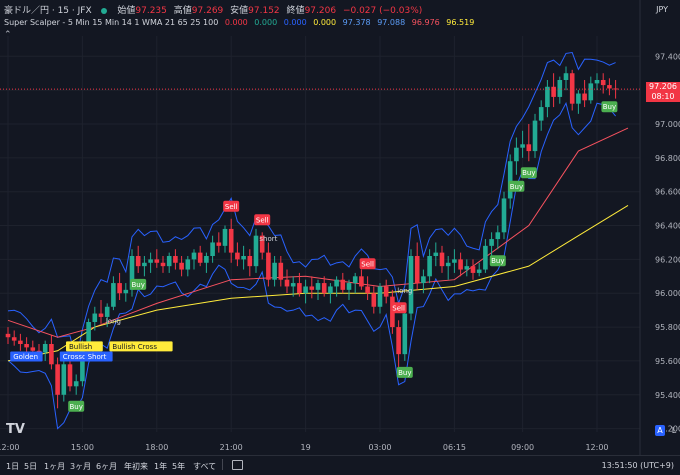  I want to click on x-tick-label: 03:00, so click(379, 447).